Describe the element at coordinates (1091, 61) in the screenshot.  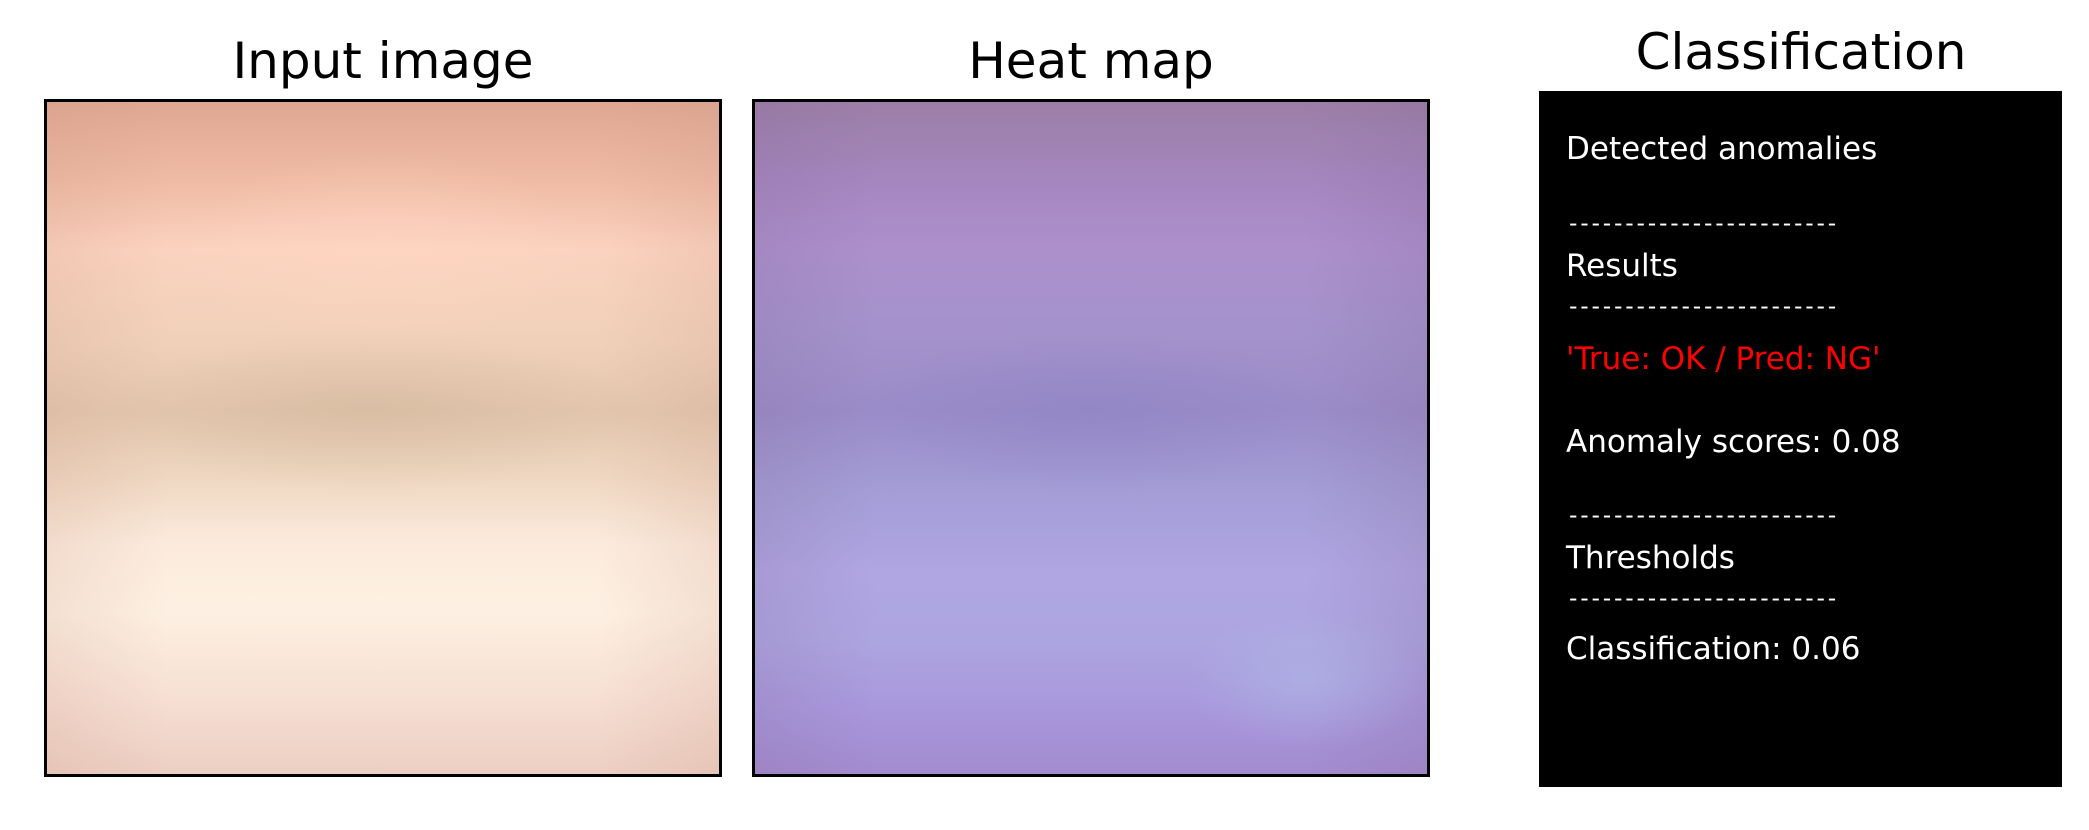
I see `heat-map-title: Heat map` at that location.